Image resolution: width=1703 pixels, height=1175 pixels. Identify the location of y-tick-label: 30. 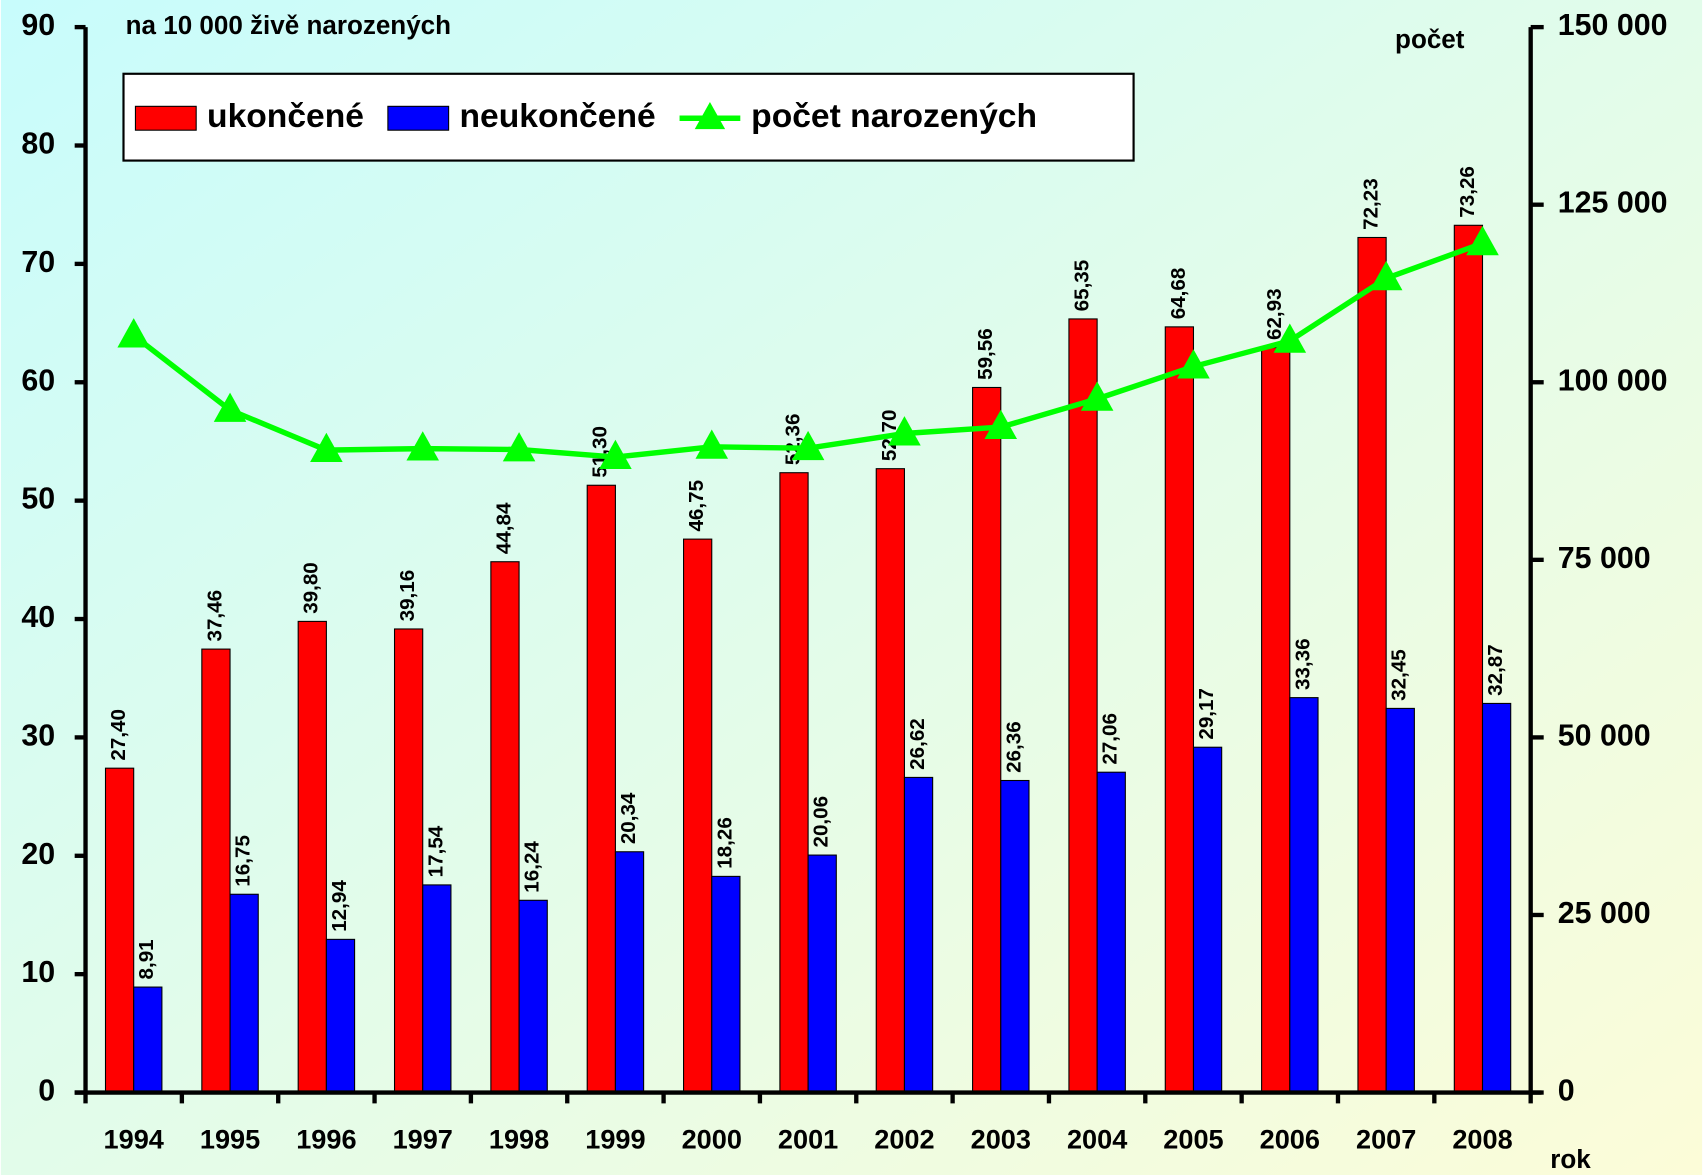
(38, 735).